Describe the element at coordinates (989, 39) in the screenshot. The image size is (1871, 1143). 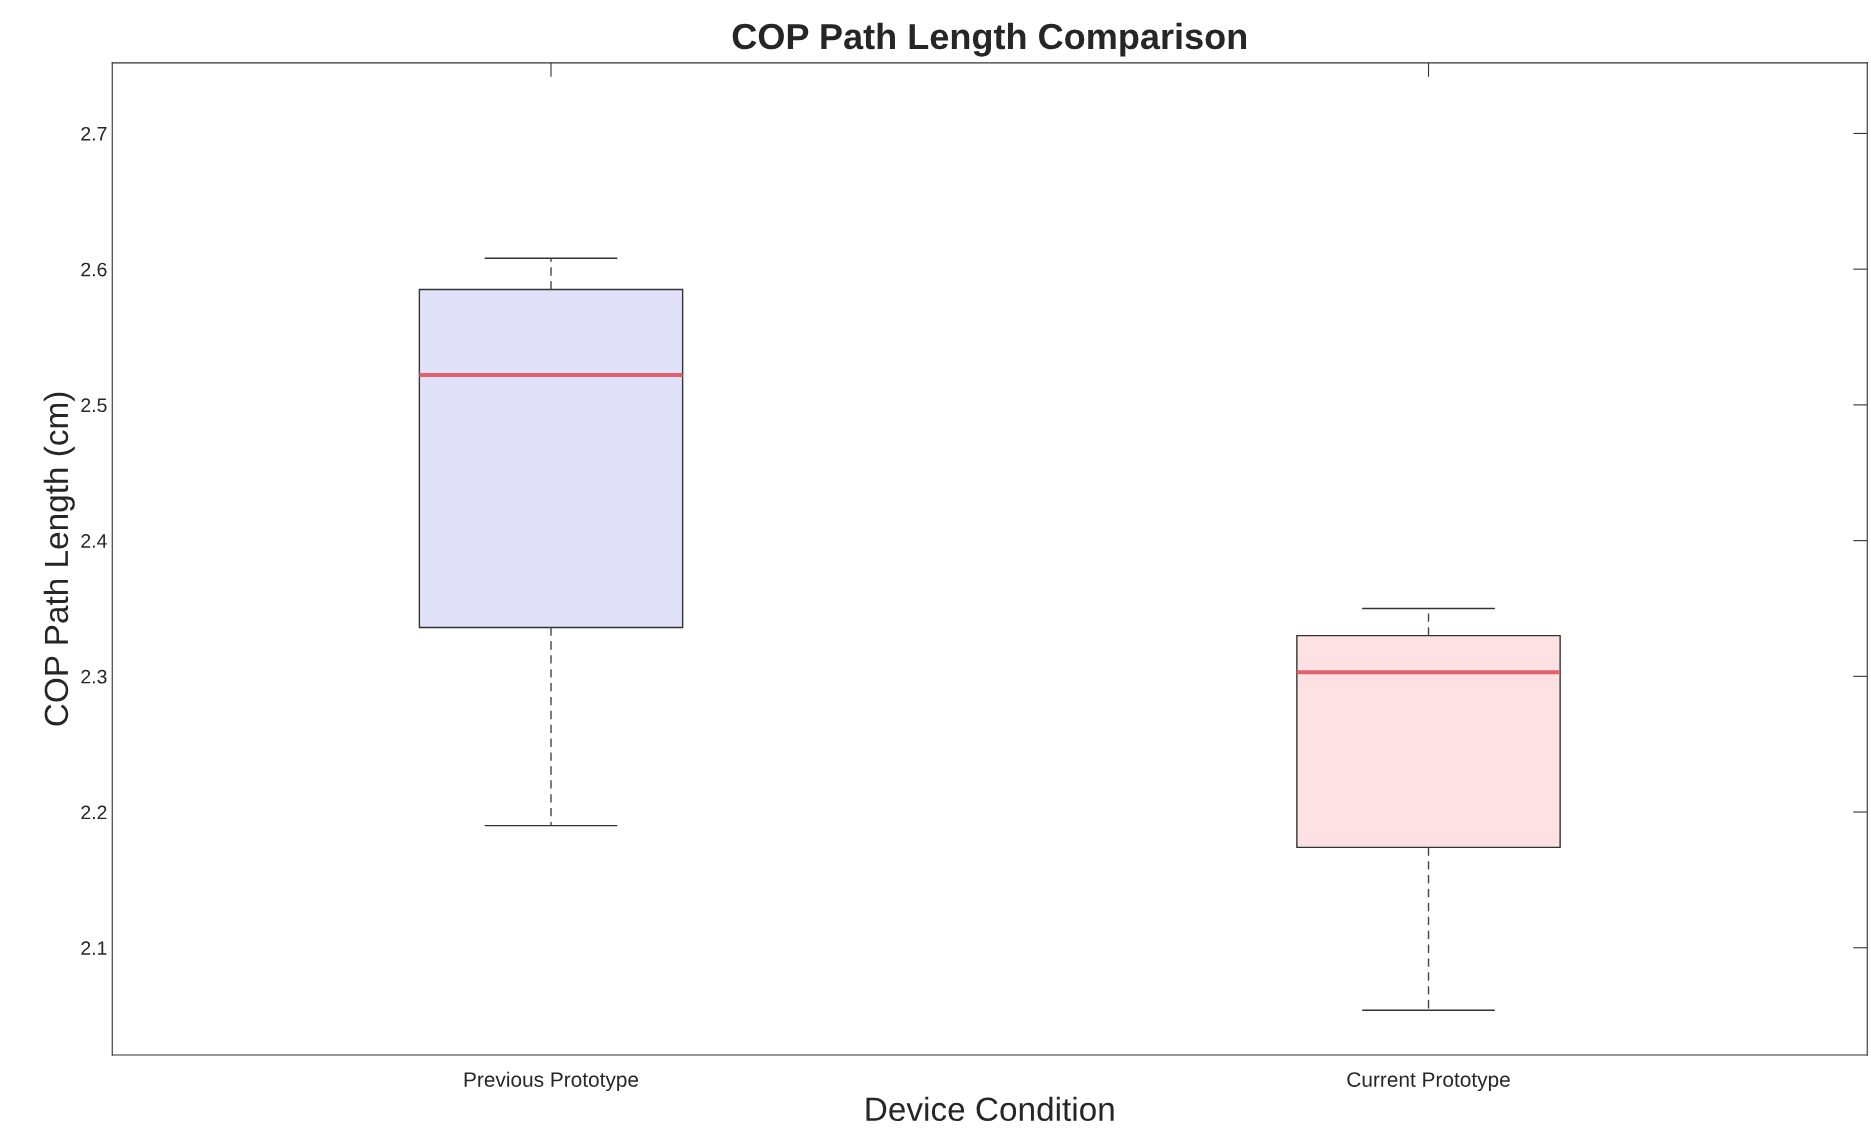
I see `chart-title: COP Path Length Comparison` at that location.